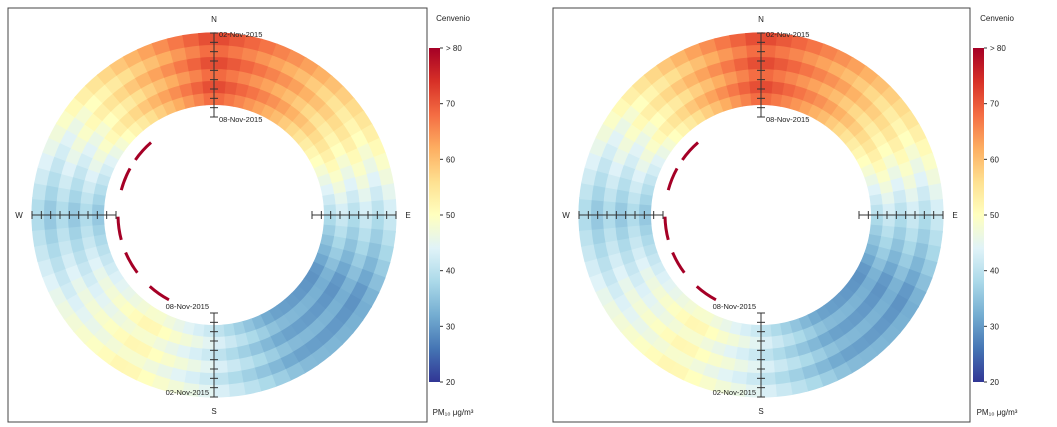 Image resolution: width=1057 pixels, height=427 pixels. What do you see at coordinates (453, 412) in the screenshot?
I see `legend-unit-label: PM₁₀ μg/m³` at bounding box center [453, 412].